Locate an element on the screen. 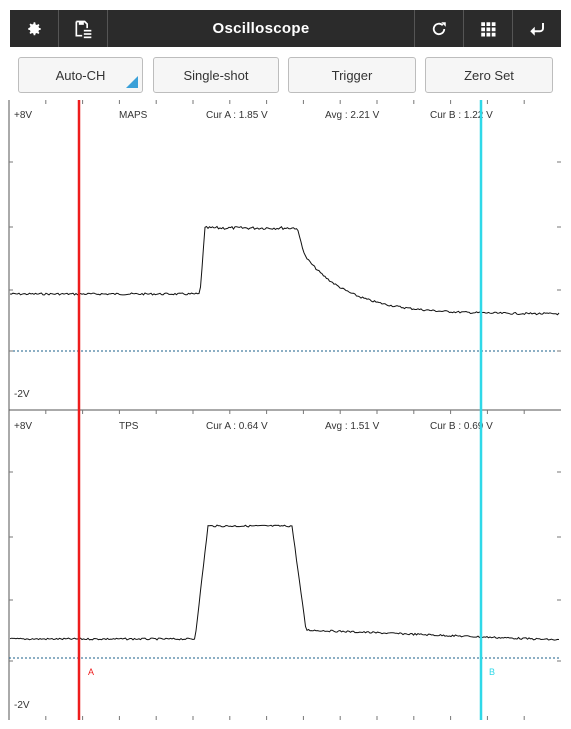  trigger-button: Trigger is located at coordinates (352, 75).